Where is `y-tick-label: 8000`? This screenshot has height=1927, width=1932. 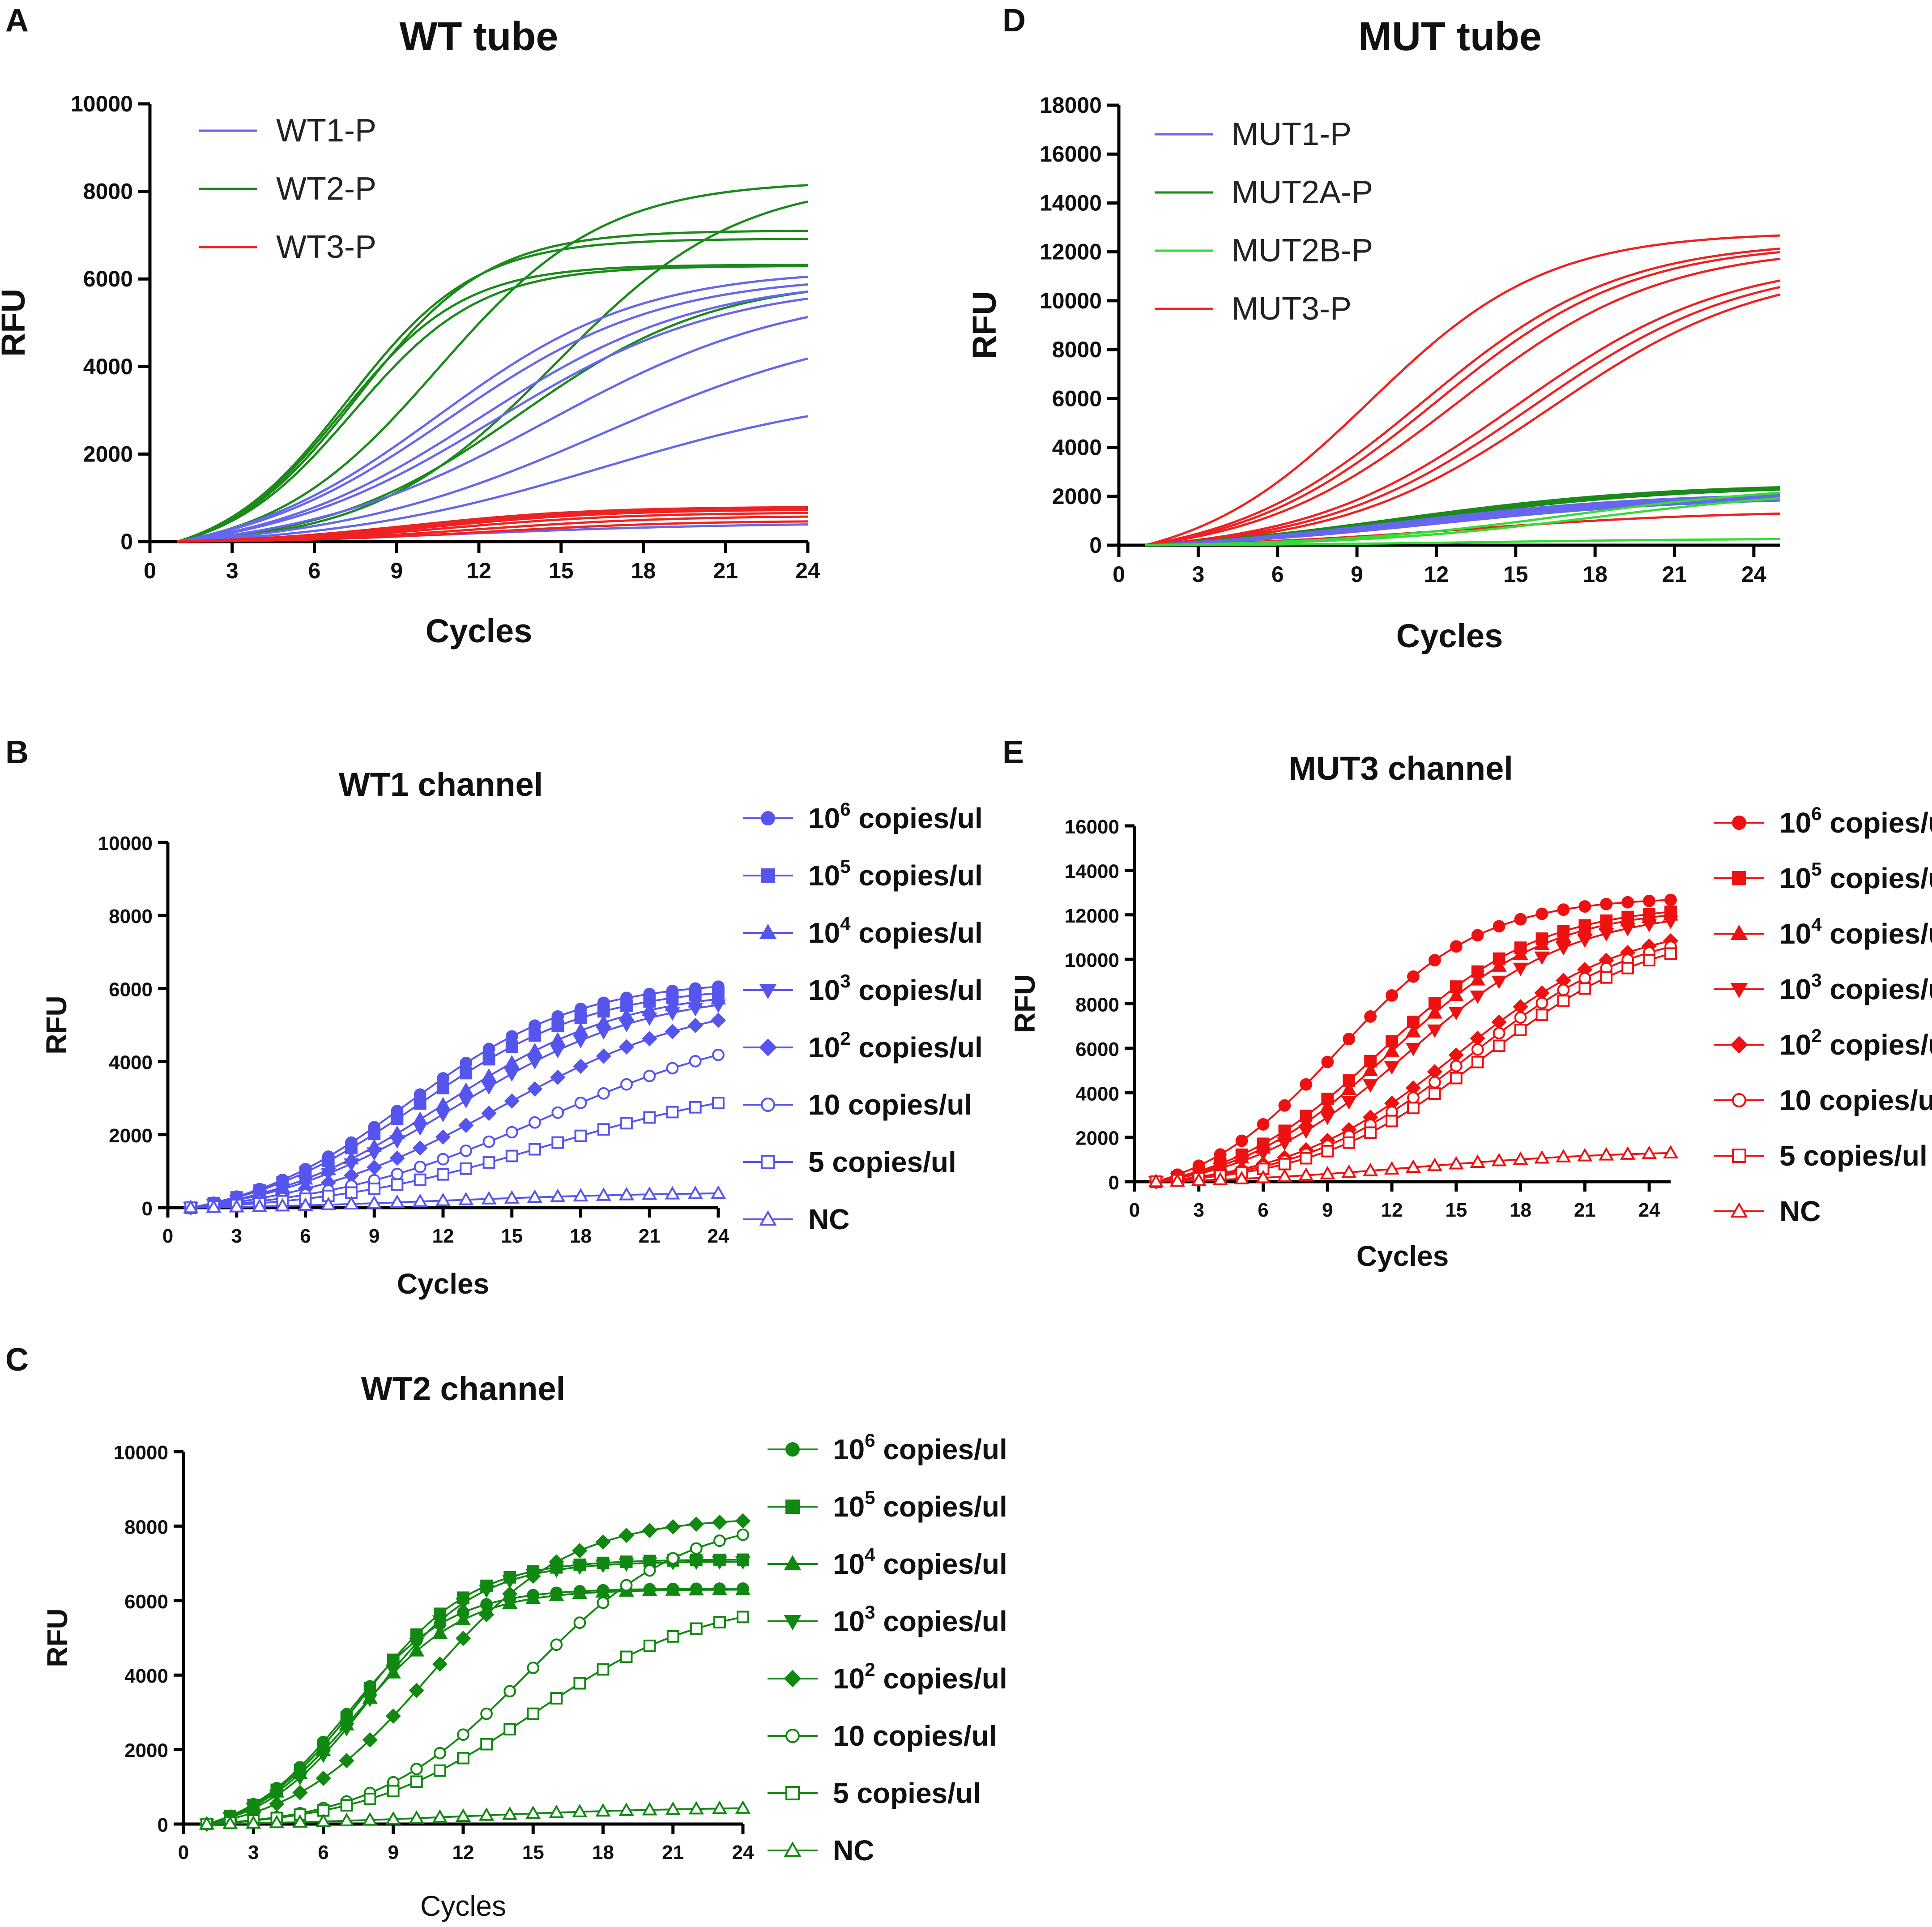 y-tick-label: 8000 is located at coordinates (1097, 1005).